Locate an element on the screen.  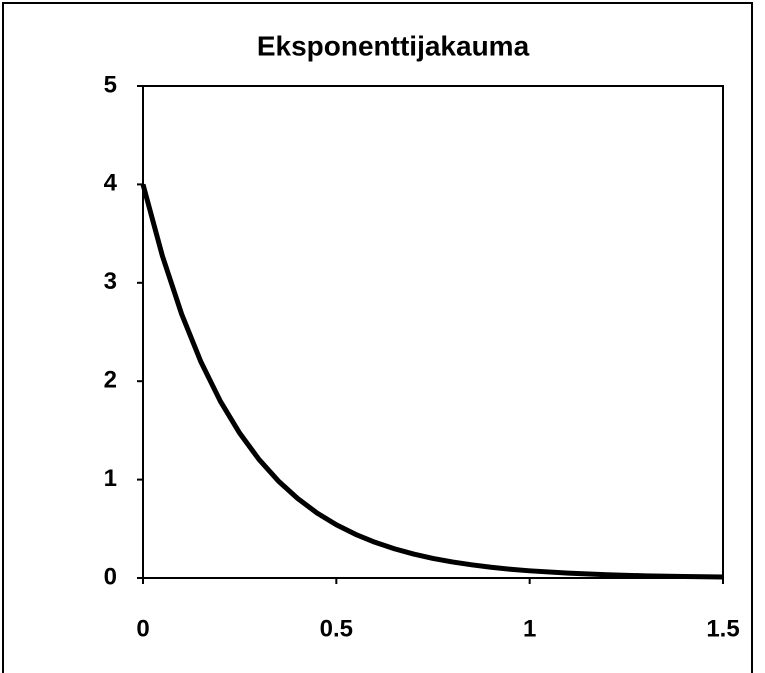
y-tick-label: 3 is located at coordinates (110, 281).